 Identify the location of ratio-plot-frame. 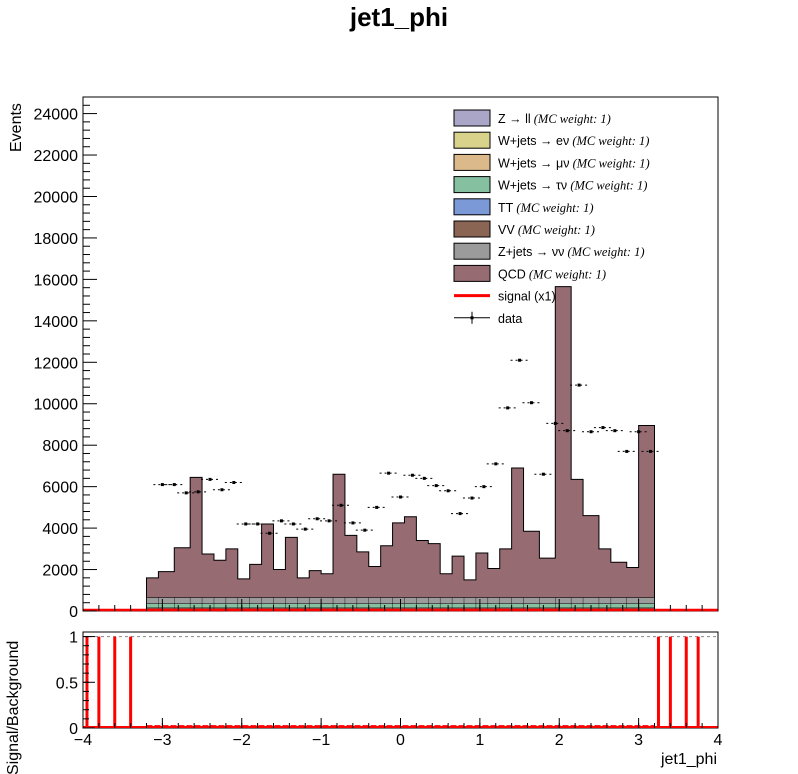
(400, 680).